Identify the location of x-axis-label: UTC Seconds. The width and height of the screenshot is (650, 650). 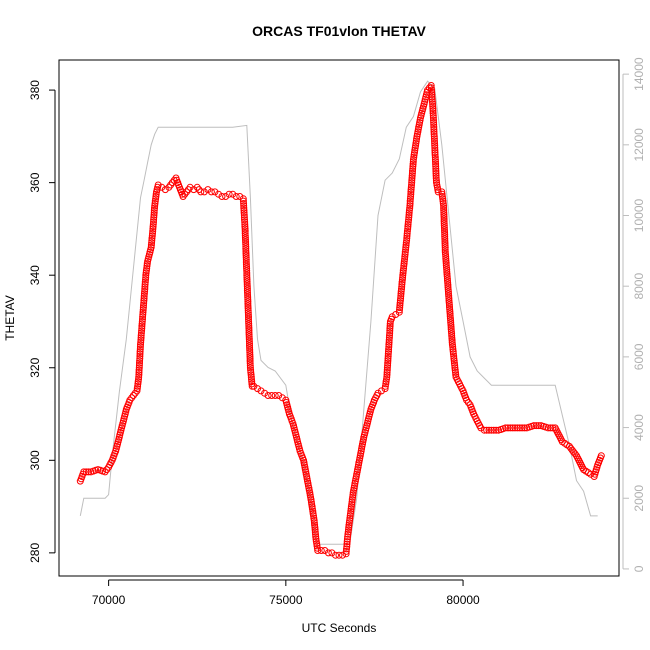
(339, 628).